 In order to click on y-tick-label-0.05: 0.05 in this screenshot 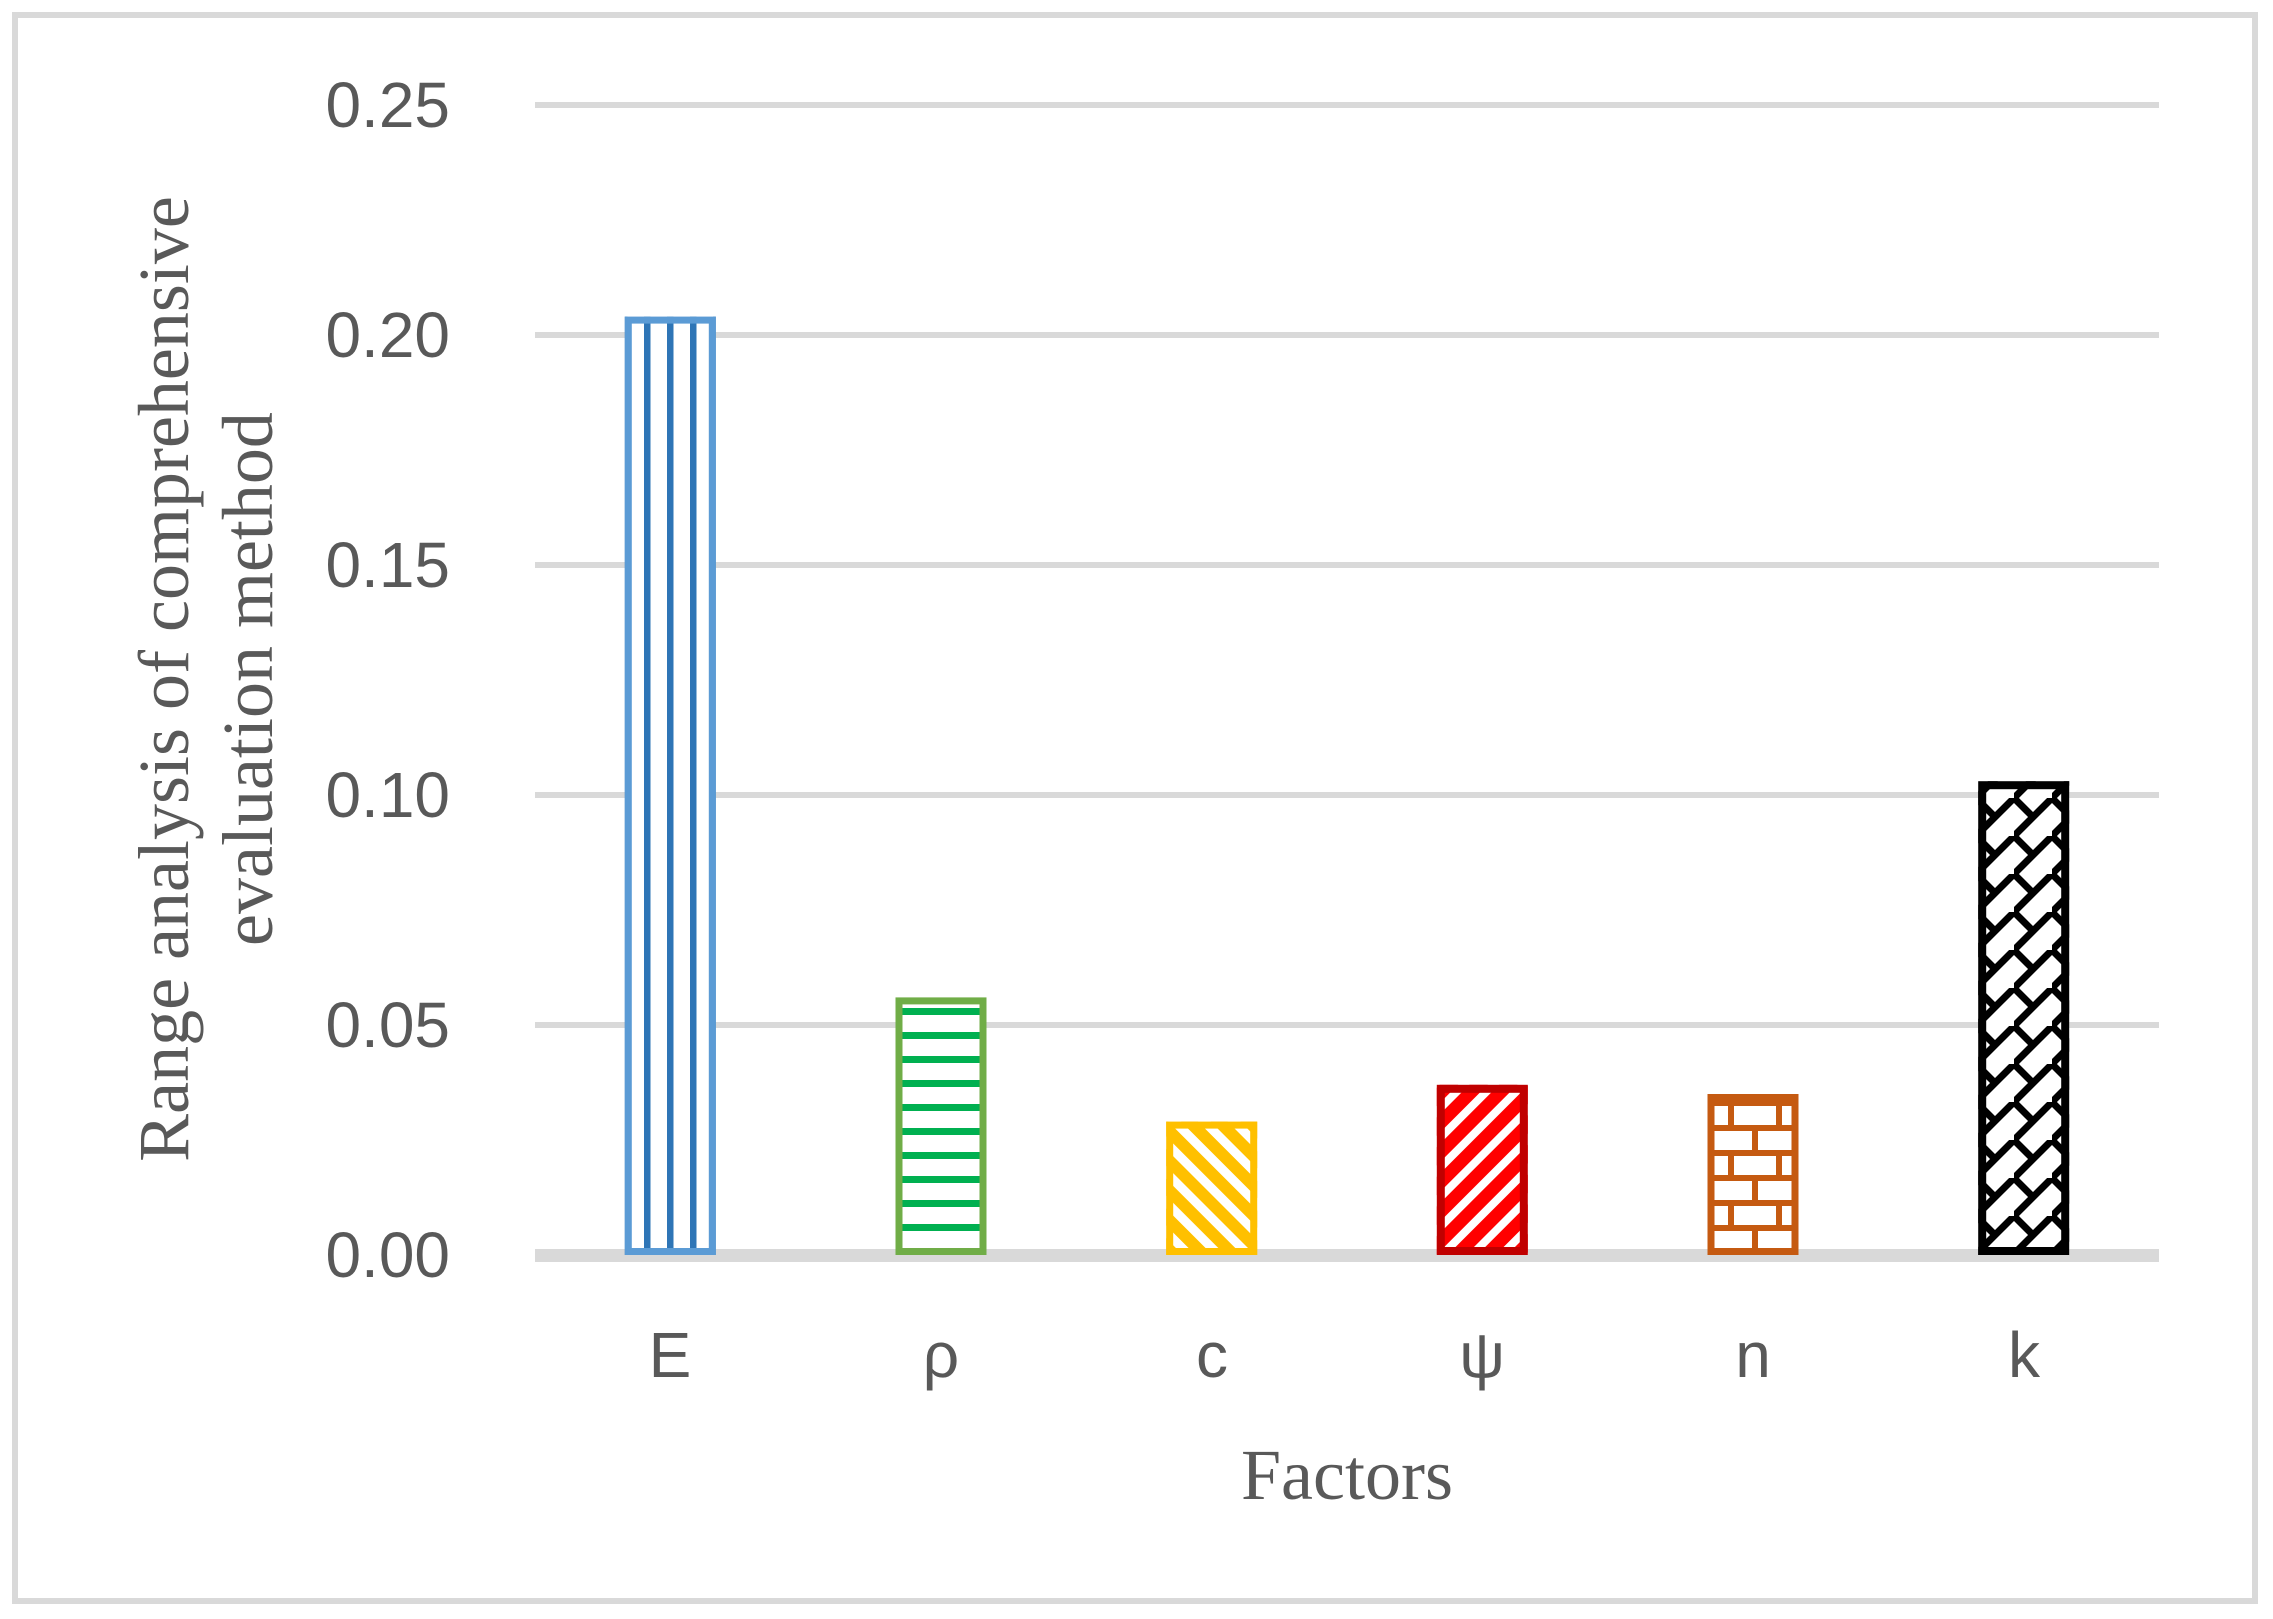, I will do `click(387, 1025)`.